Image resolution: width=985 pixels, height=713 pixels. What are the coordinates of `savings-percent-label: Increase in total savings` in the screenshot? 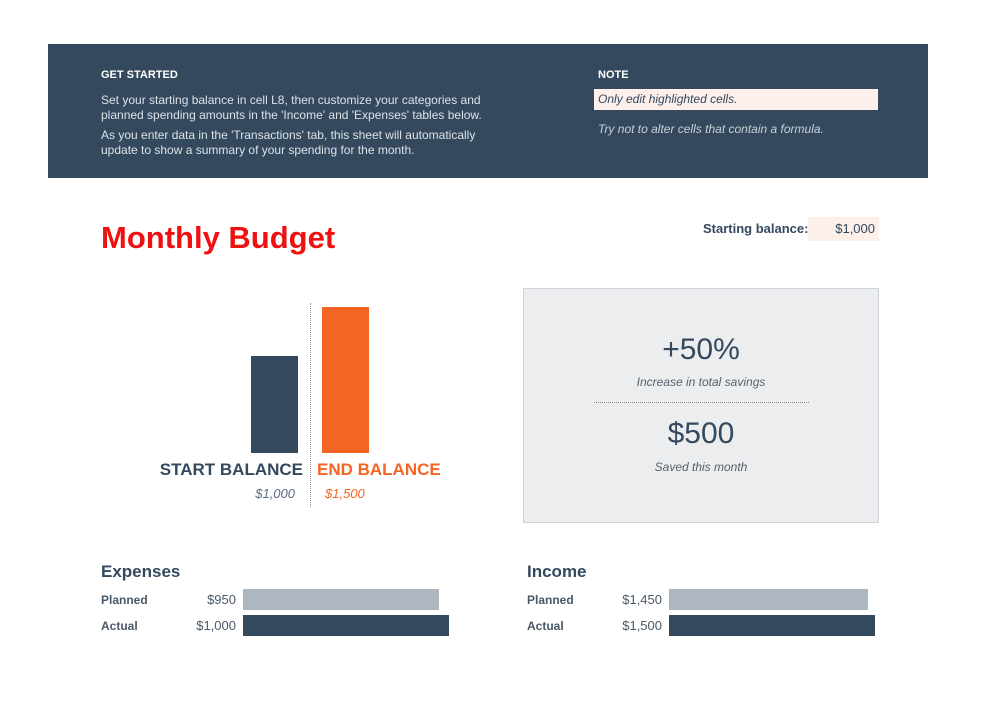 It's located at (701, 382).